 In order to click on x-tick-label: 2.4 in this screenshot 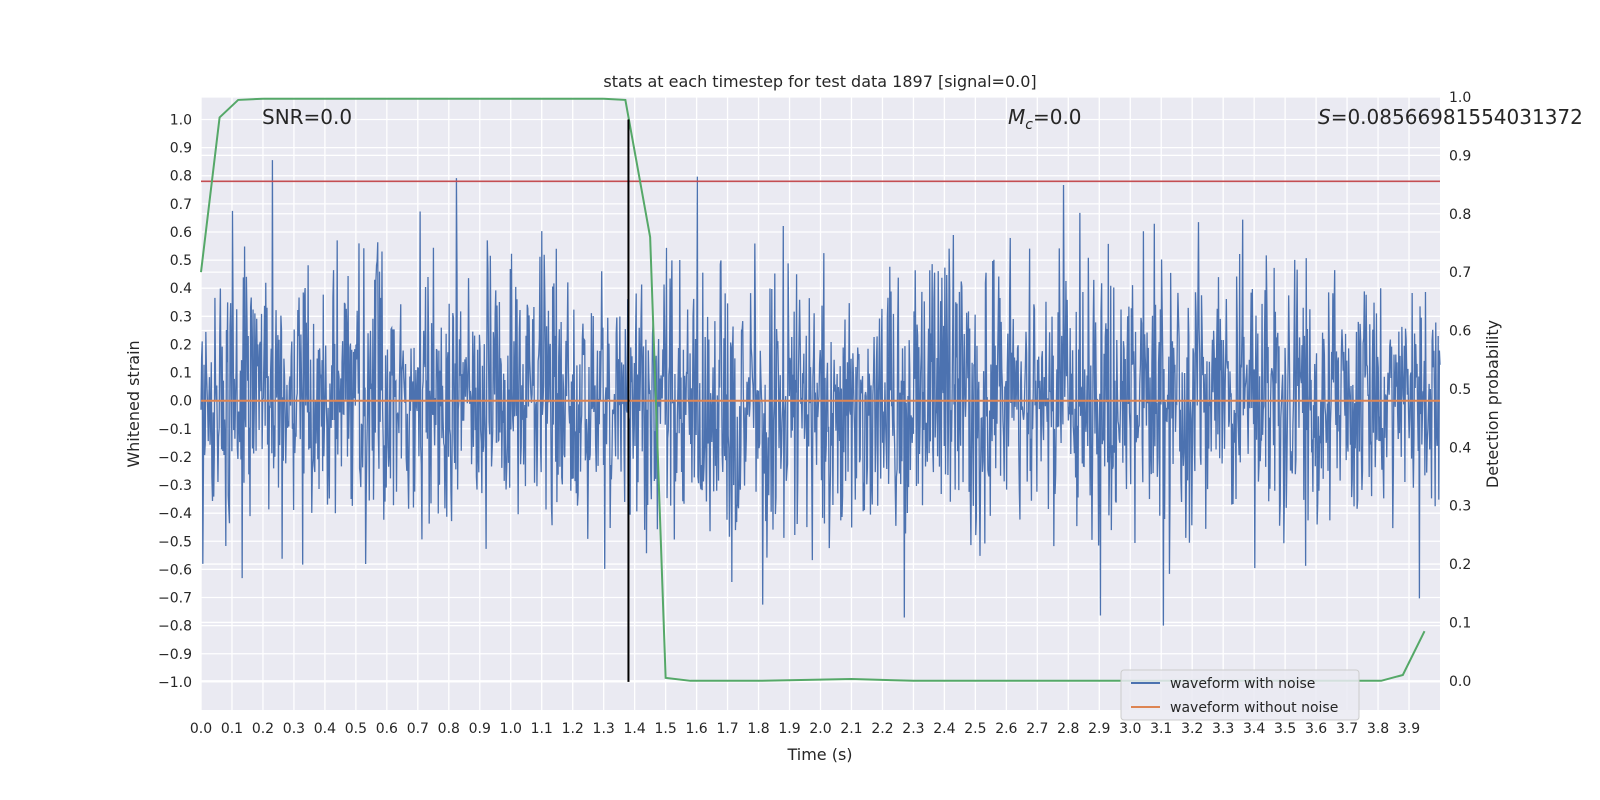, I will do `click(944, 729)`.